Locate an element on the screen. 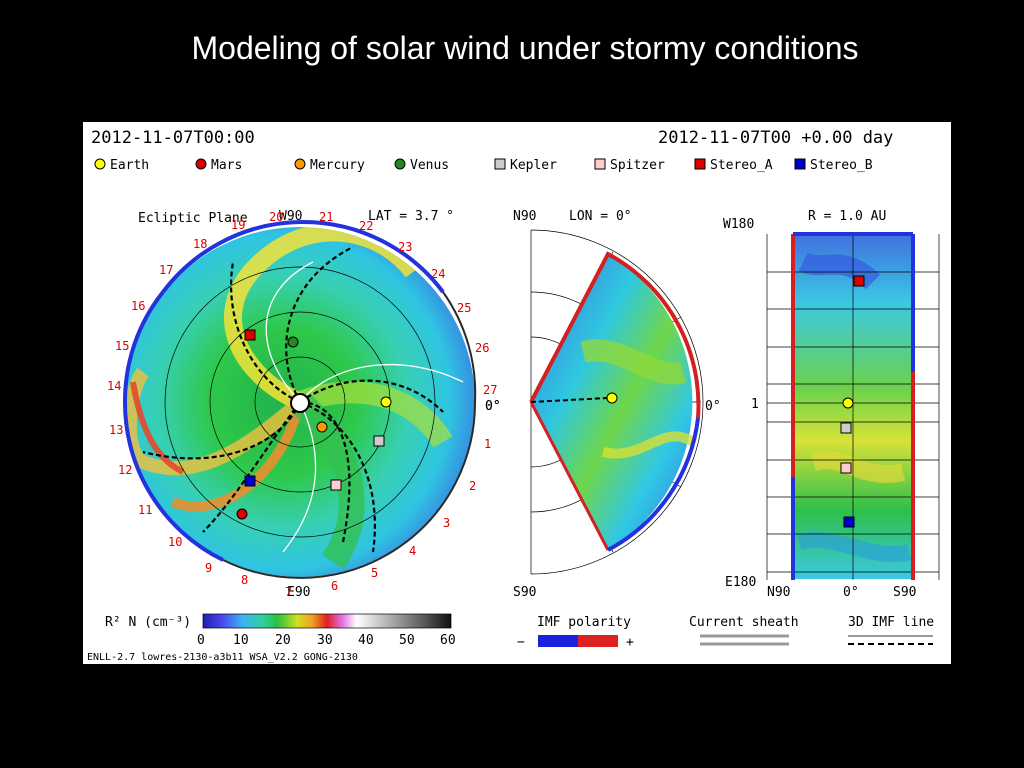 The image size is (1024, 768). colorbar-tick: 40 is located at coordinates (366, 640).